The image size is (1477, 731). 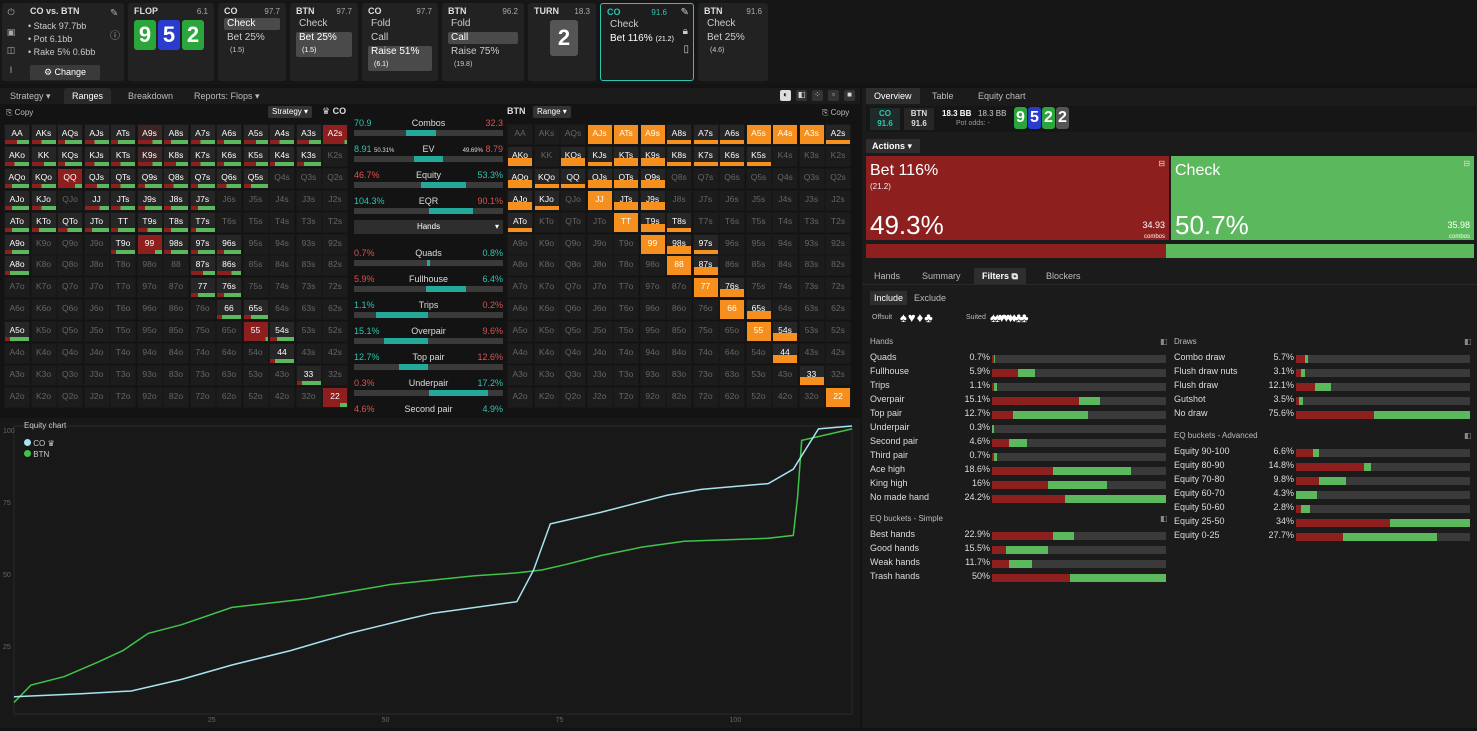 What do you see at coordinates (599, 244) in the screenshot?
I see `hand-cell: J9o` at bounding box center [599, 244].